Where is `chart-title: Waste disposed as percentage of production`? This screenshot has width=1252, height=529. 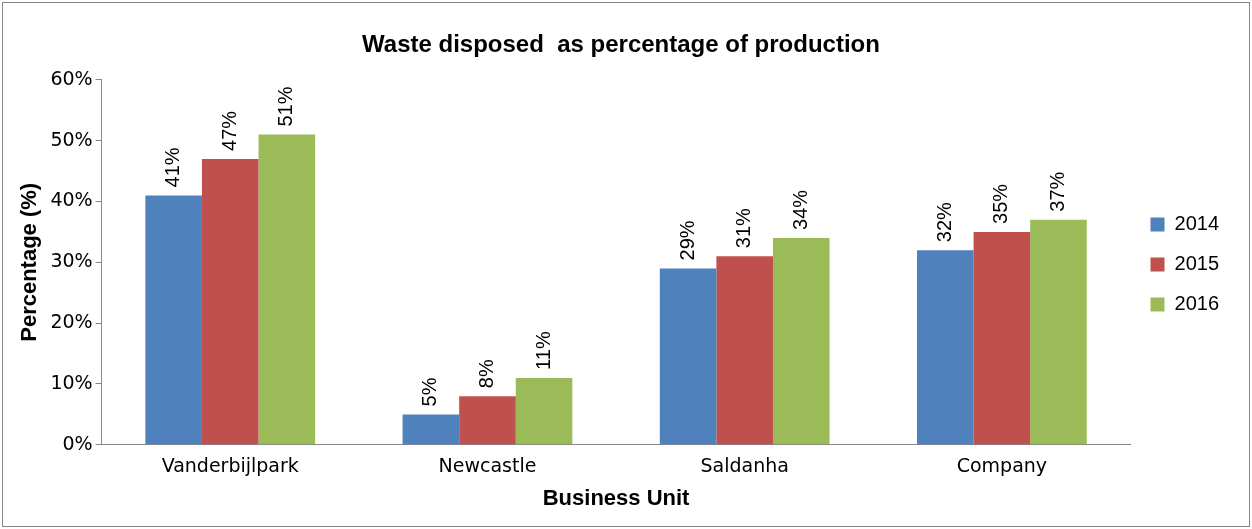
chart-title: Waste disposed as percentage of production is located at coordinates (621, 44).